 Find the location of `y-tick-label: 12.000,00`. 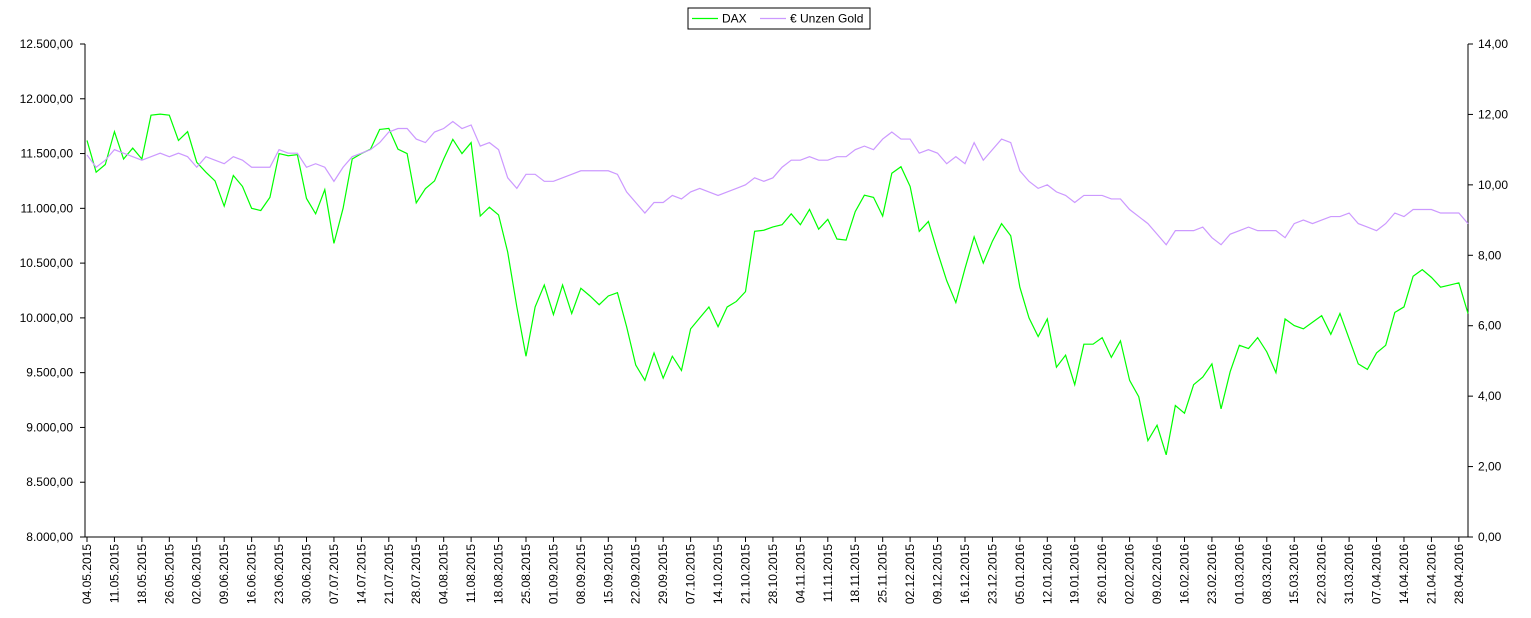

y-tick-label: 12.000,00 is located at coordinates (47, 99).